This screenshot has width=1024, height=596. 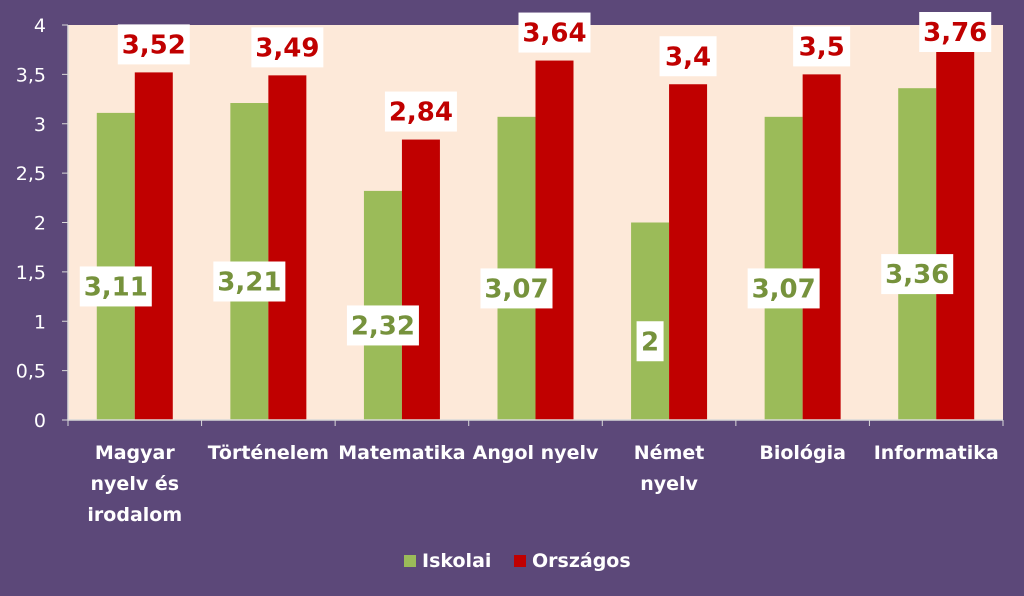 I want to click on y-tick-label: 3,5, so click(x=31, y=75).